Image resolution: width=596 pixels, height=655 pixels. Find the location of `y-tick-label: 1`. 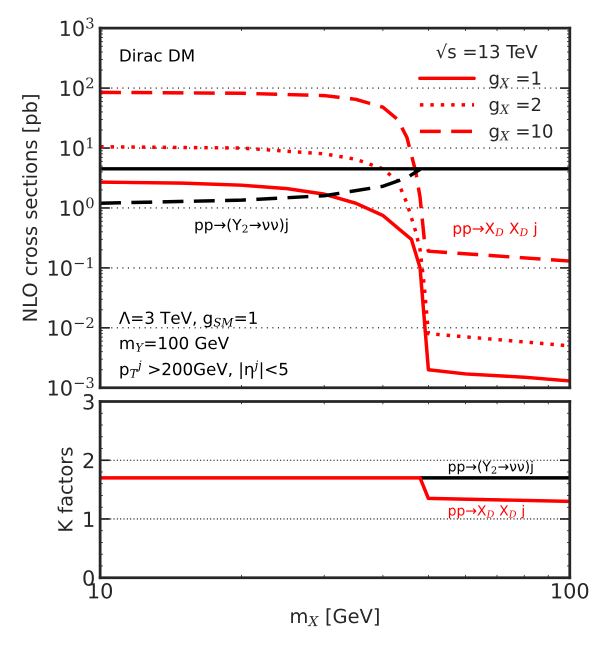

y-tick-label: 1 is located at coordinates (89, 519).